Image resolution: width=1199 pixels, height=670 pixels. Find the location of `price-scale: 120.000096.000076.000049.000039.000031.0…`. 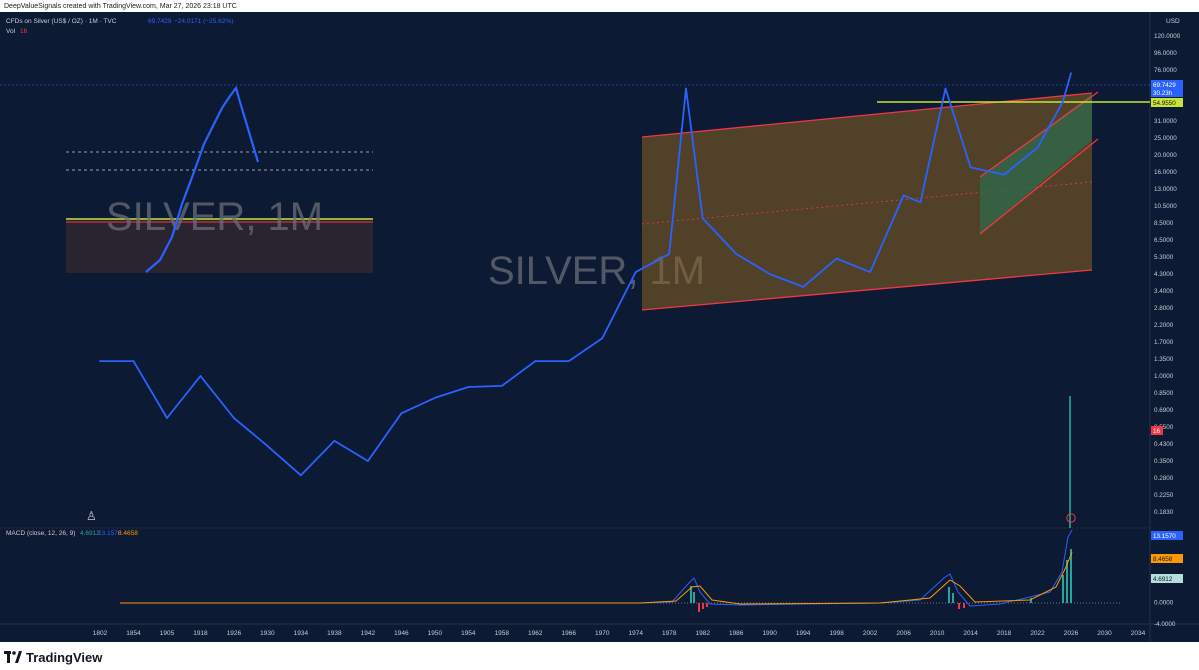

price-scale: 120.000096.000076.000049.000039.000031.0… is located at coordinates (1167, 274).